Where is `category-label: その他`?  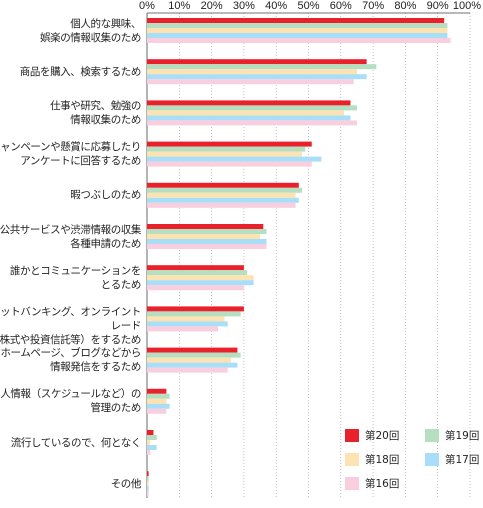
category-label: その他 is located at coordinates (126, 483).